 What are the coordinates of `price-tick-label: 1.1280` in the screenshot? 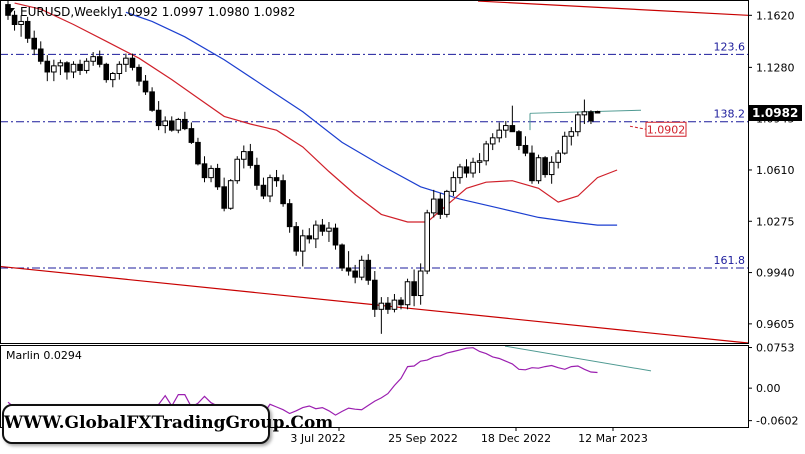 It's located at (775, 67).